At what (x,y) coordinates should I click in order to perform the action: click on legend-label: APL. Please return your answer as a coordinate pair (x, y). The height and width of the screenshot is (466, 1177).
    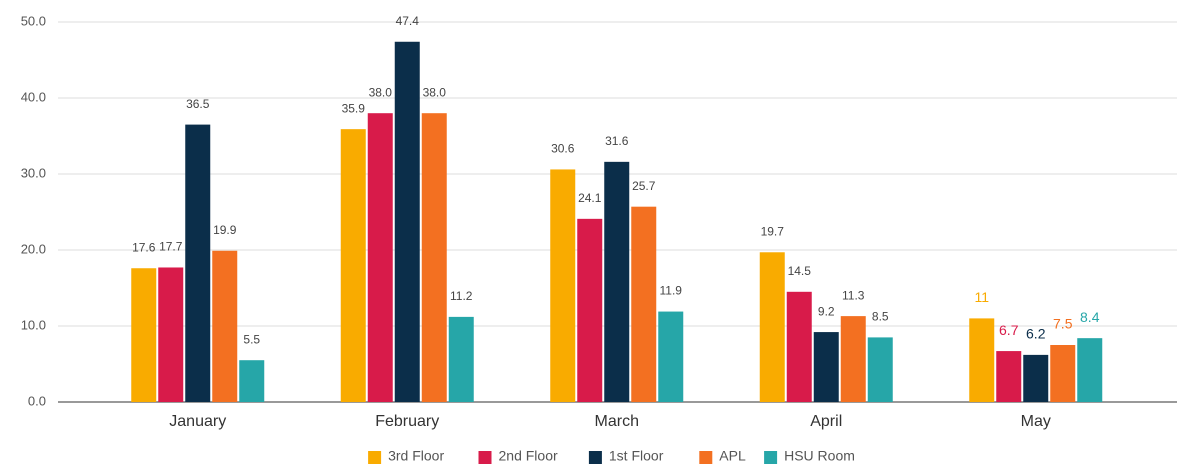
    Looking at the image, I should click on (732, 456).